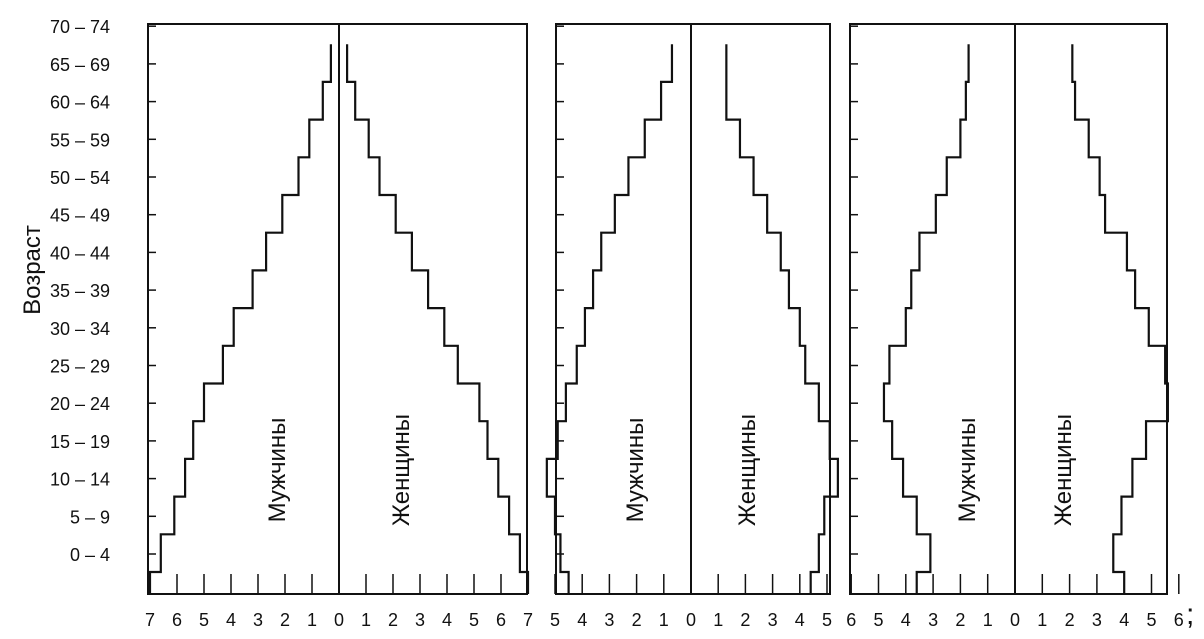 The width and height of the screenshot is (1204, 639). What do you see at coordinates (80, 140) in the screenshot?
I see `age-tick-label: 55 – 59` at bounding box center [80, 140].